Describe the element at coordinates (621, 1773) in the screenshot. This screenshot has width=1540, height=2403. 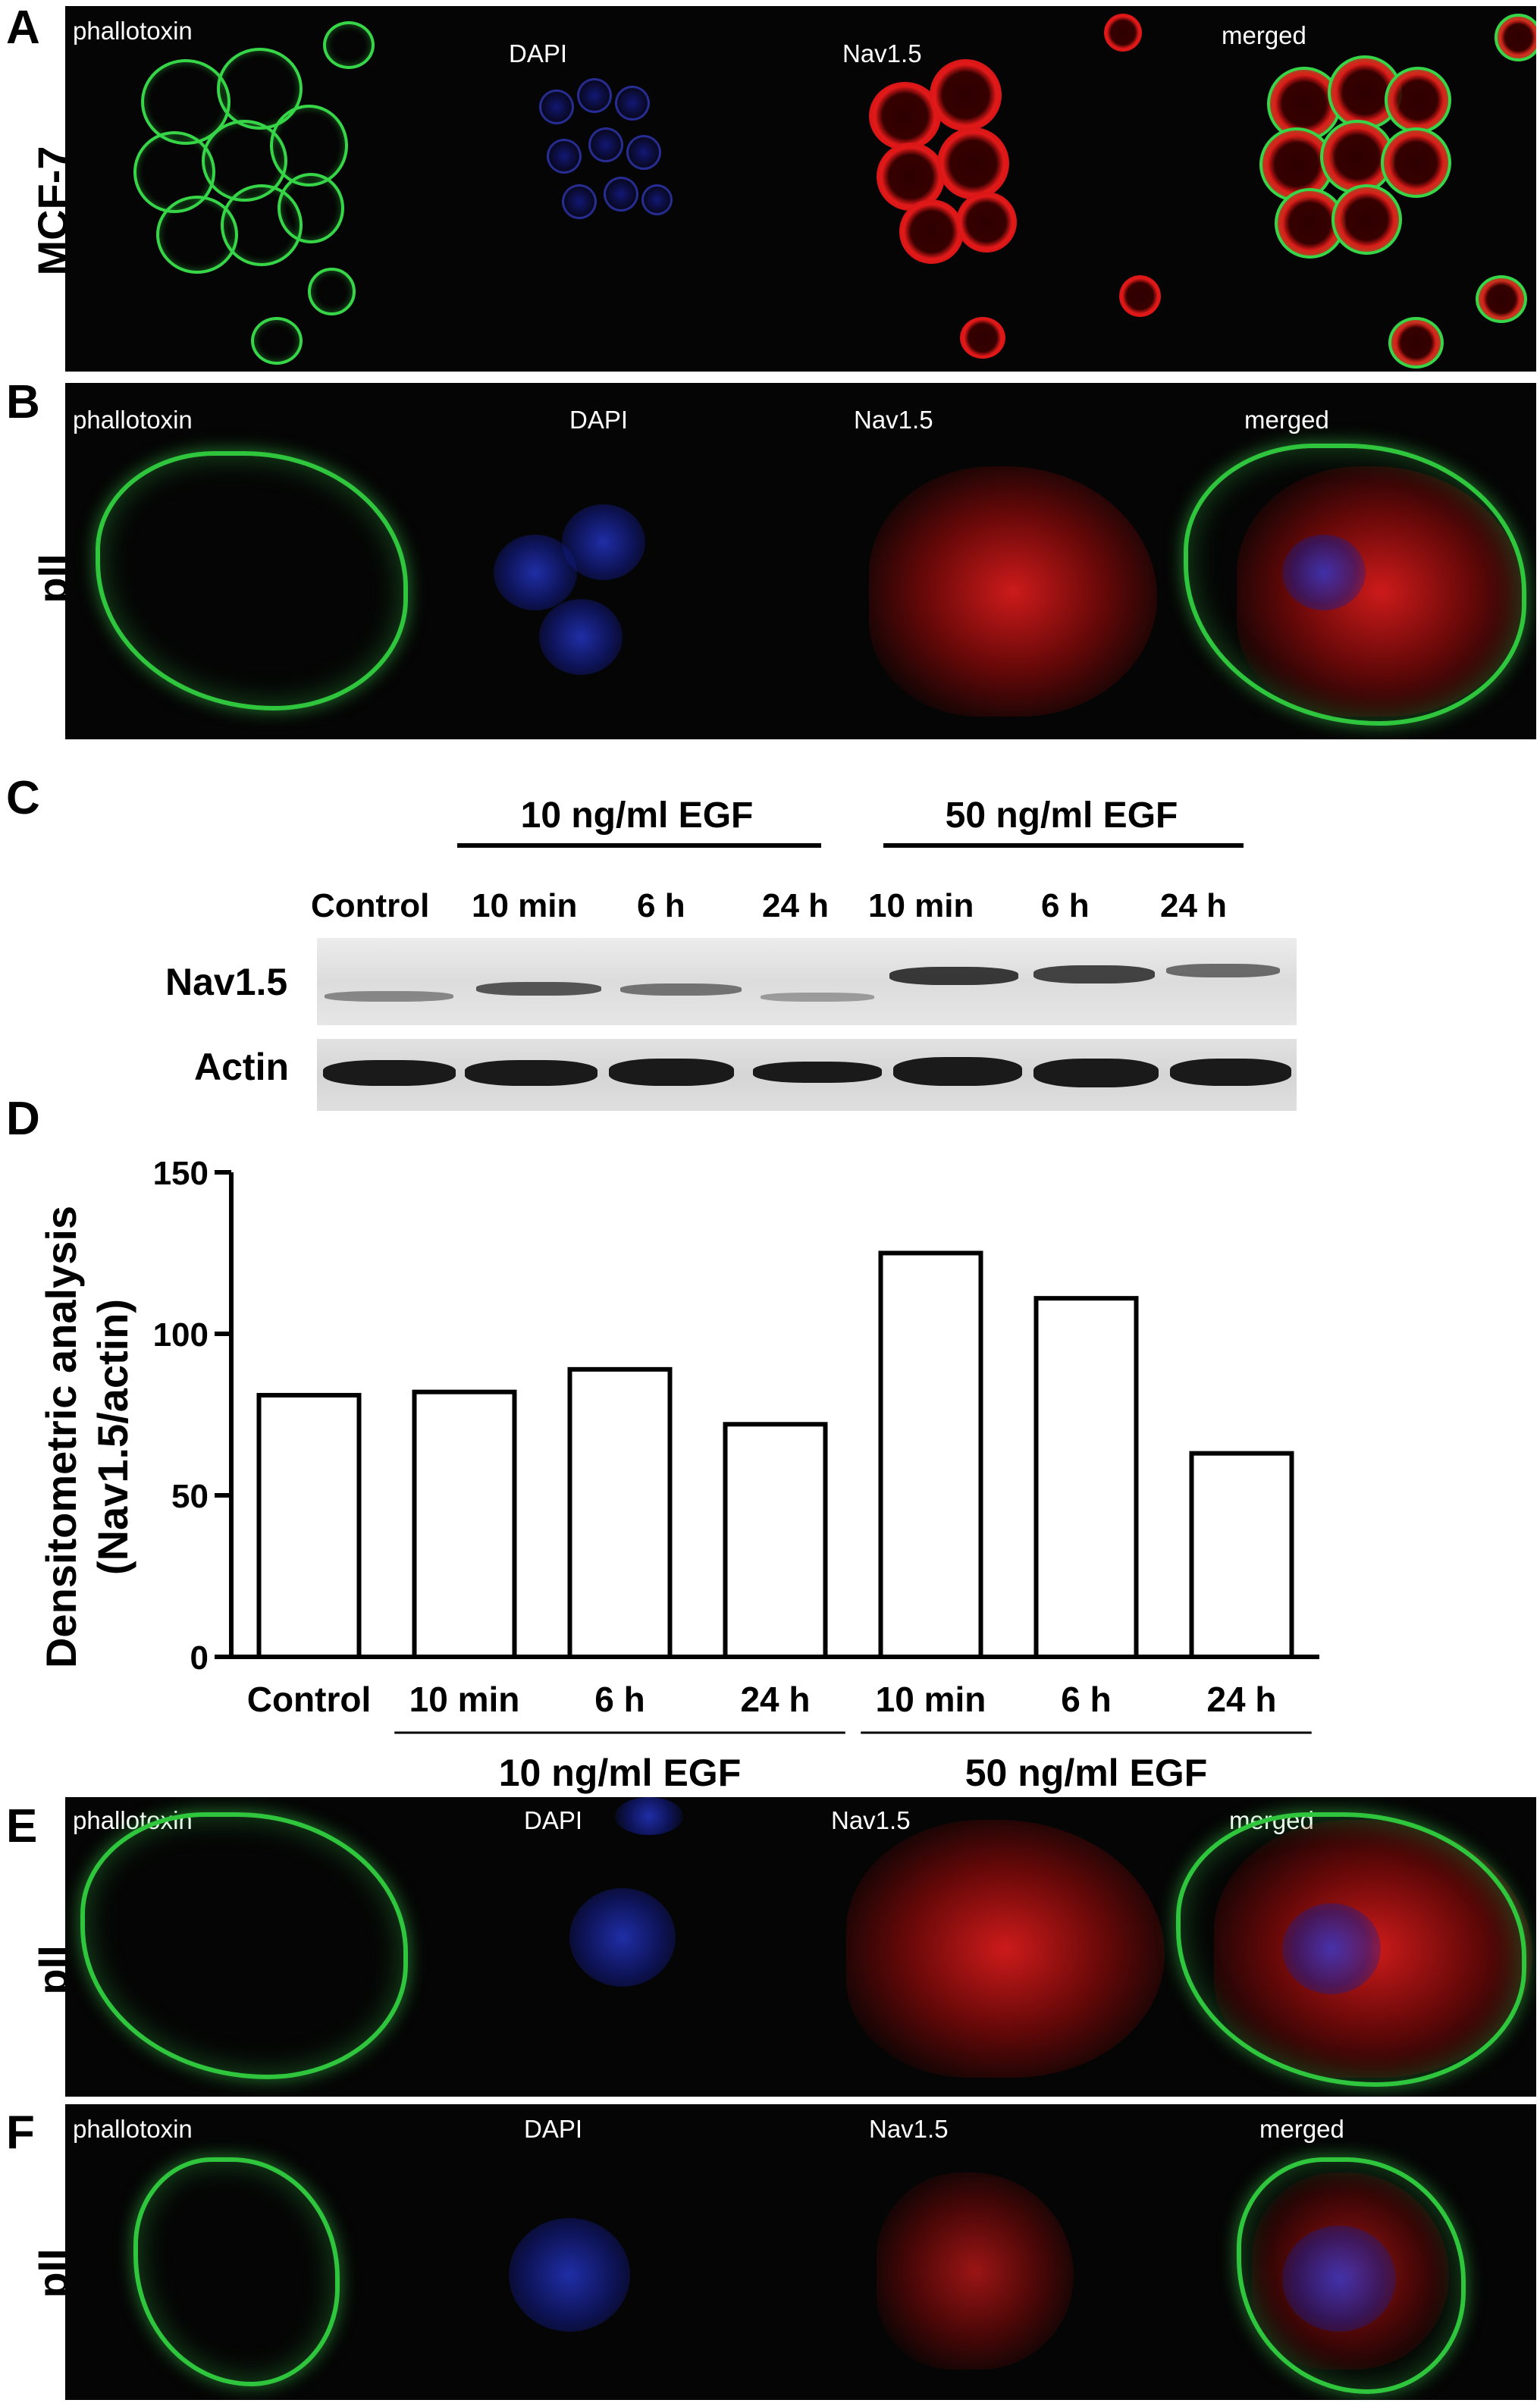
I see `group-label-10: 10 ng/ml EGF` at that location.